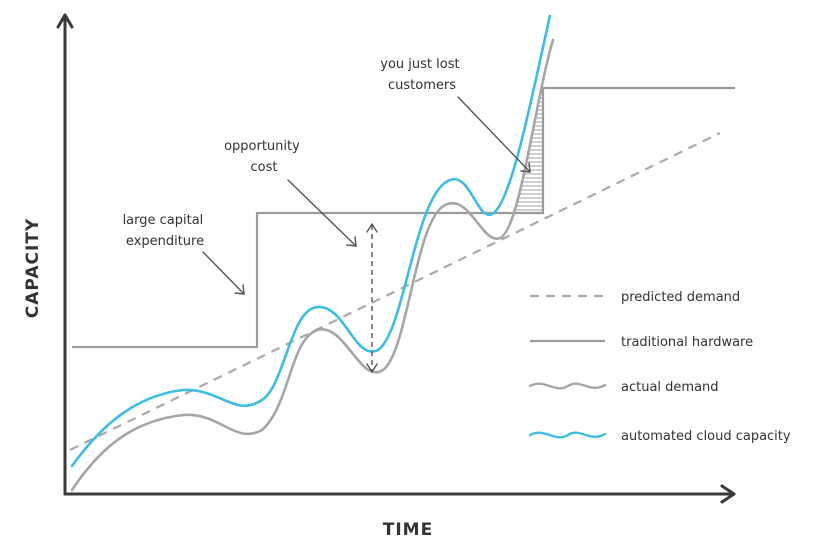  I want to click on legend-swatch-actual, so click(567, 386).